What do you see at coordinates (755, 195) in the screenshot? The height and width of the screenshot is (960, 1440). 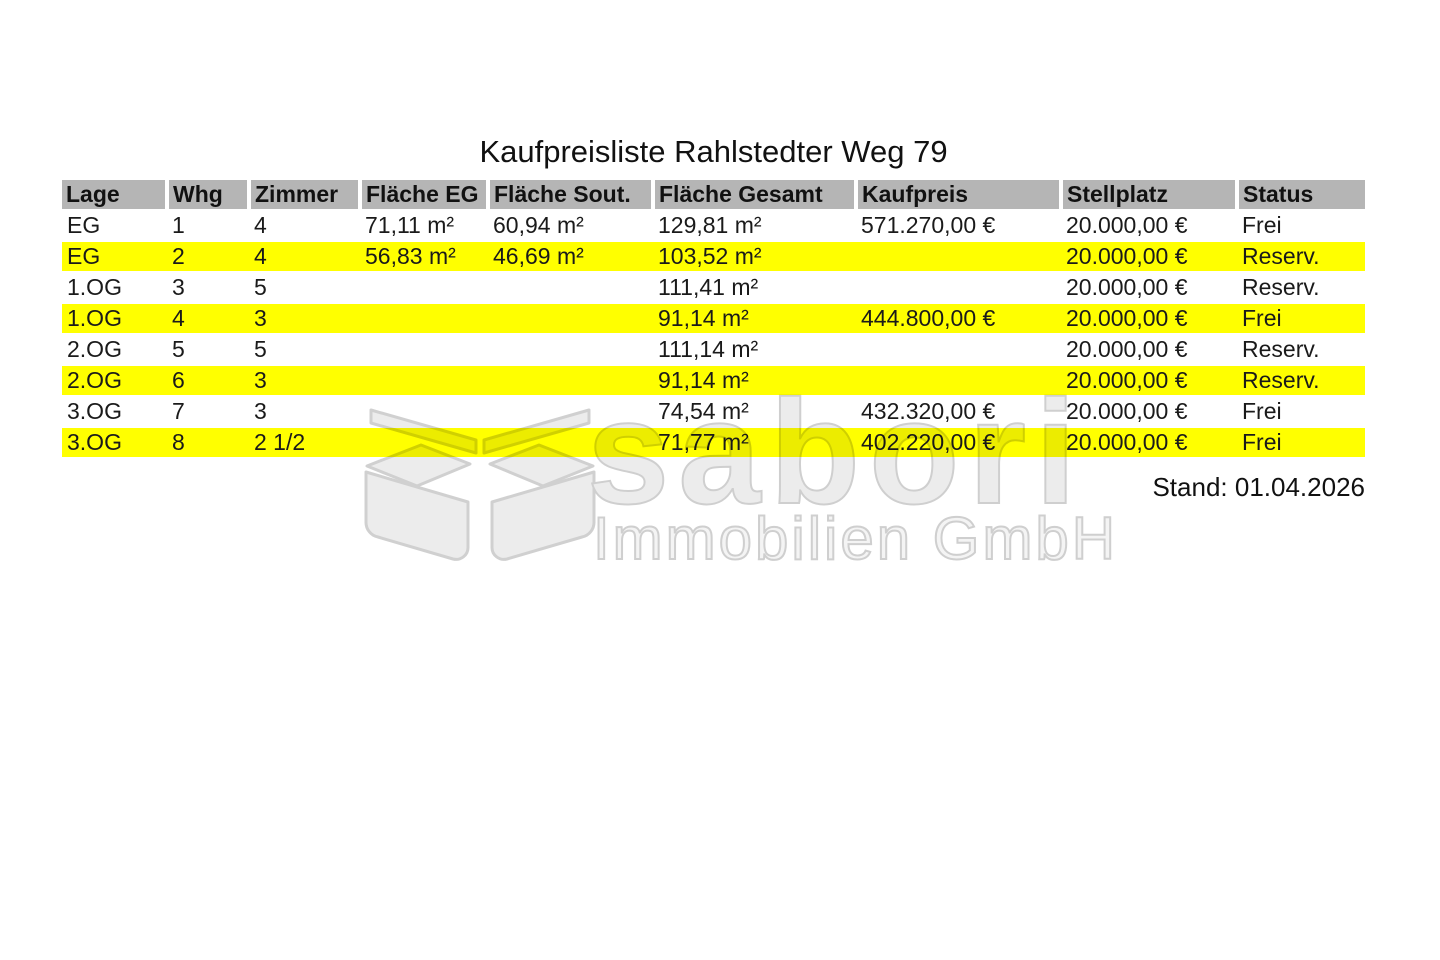 I see `col-header-flaeche-gesamt: Fläche Gesamt` at bounding box center [755, 195].